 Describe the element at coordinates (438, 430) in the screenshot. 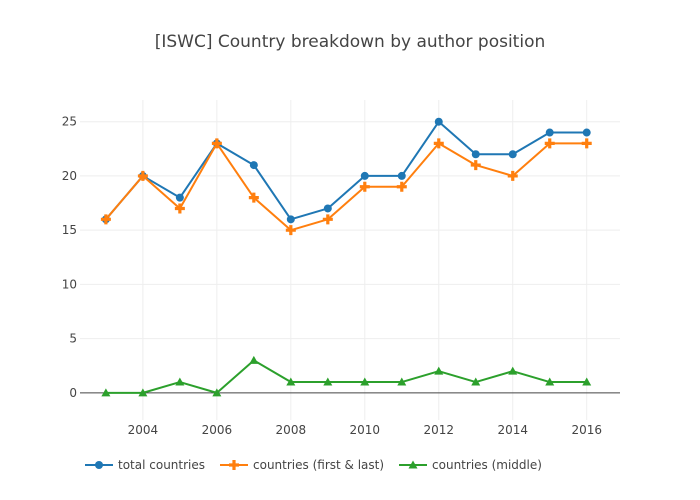

I see `x-tick-label: 2012` at that location.